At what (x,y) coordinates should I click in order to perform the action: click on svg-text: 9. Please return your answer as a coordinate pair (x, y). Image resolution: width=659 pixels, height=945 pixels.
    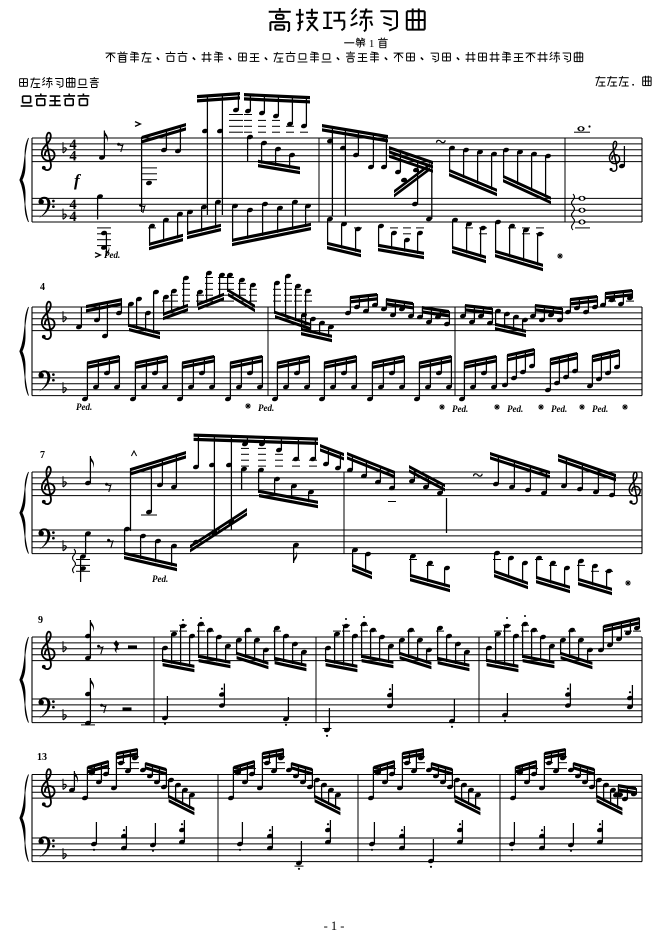
    Looking at the image, I should click on (40, 620).